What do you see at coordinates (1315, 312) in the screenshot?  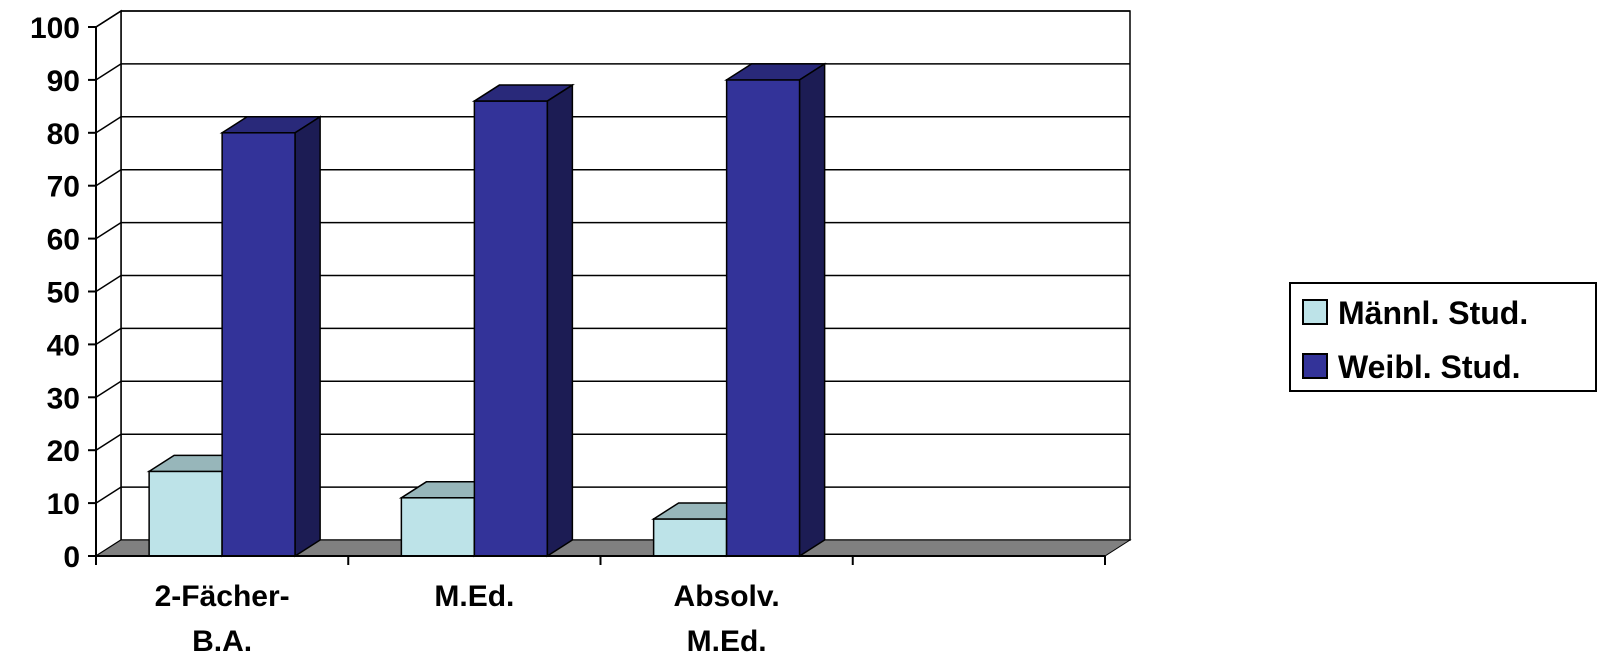 I see `legend-swatch-male` at bounding box center [1315, 312].